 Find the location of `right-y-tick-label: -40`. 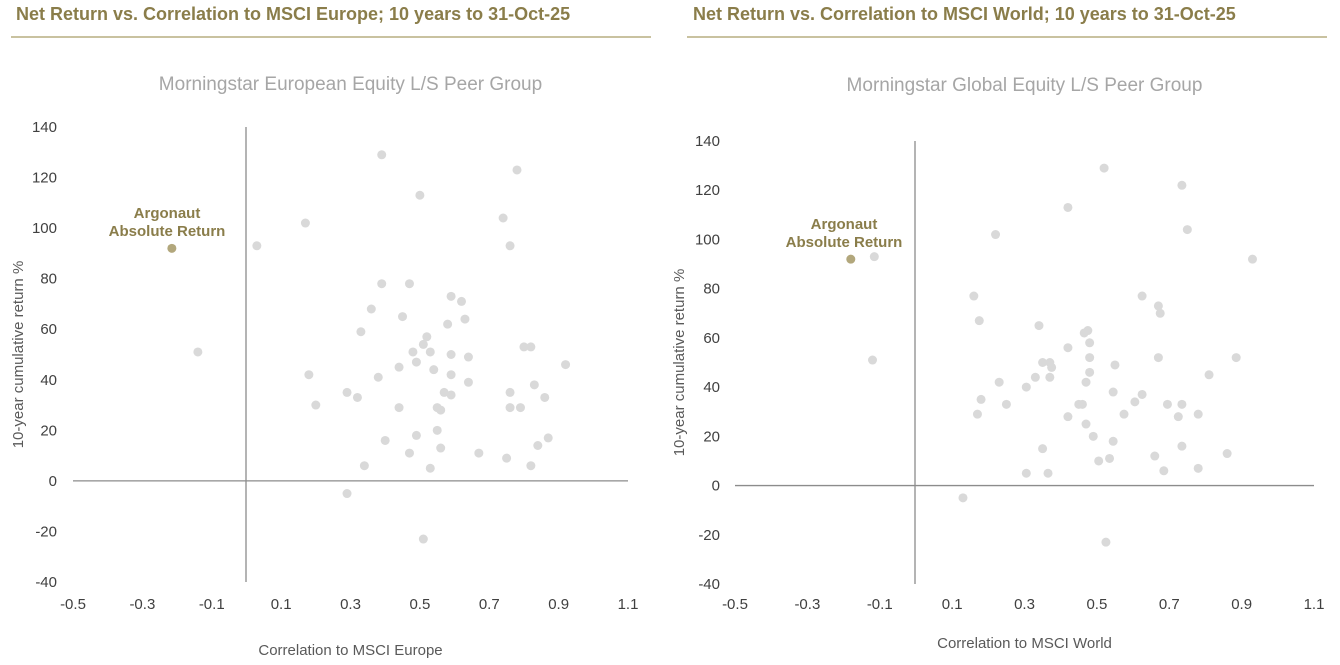

right-y-tick-label: -40 is located at coordinates (709, 584).